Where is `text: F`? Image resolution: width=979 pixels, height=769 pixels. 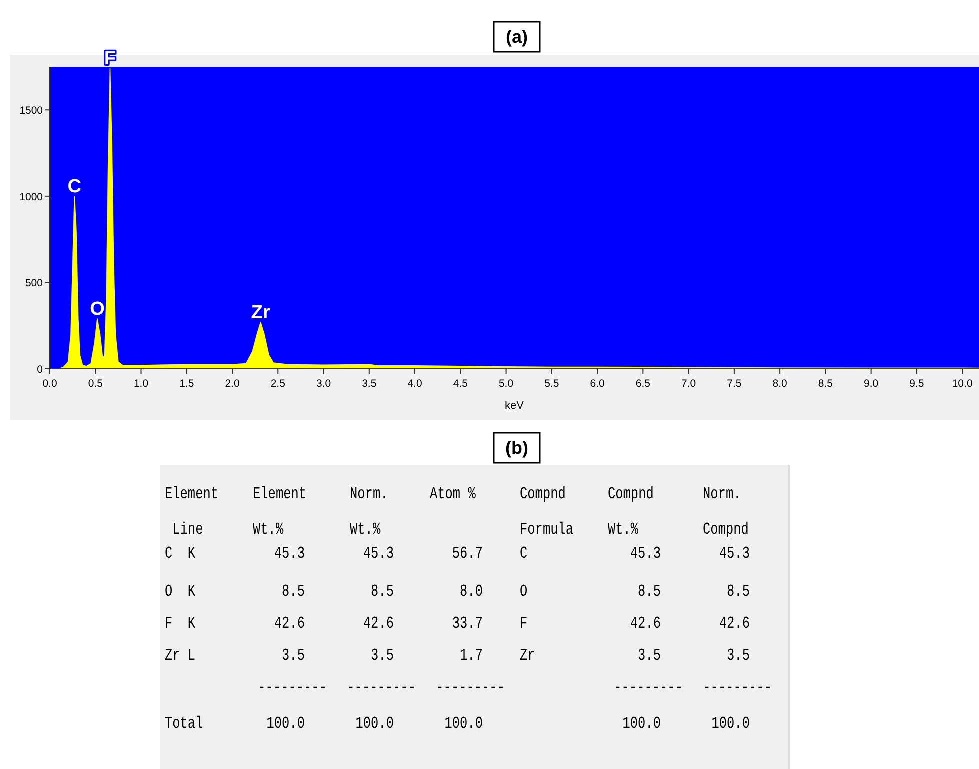
text: F is located at coordinates (524, 625).